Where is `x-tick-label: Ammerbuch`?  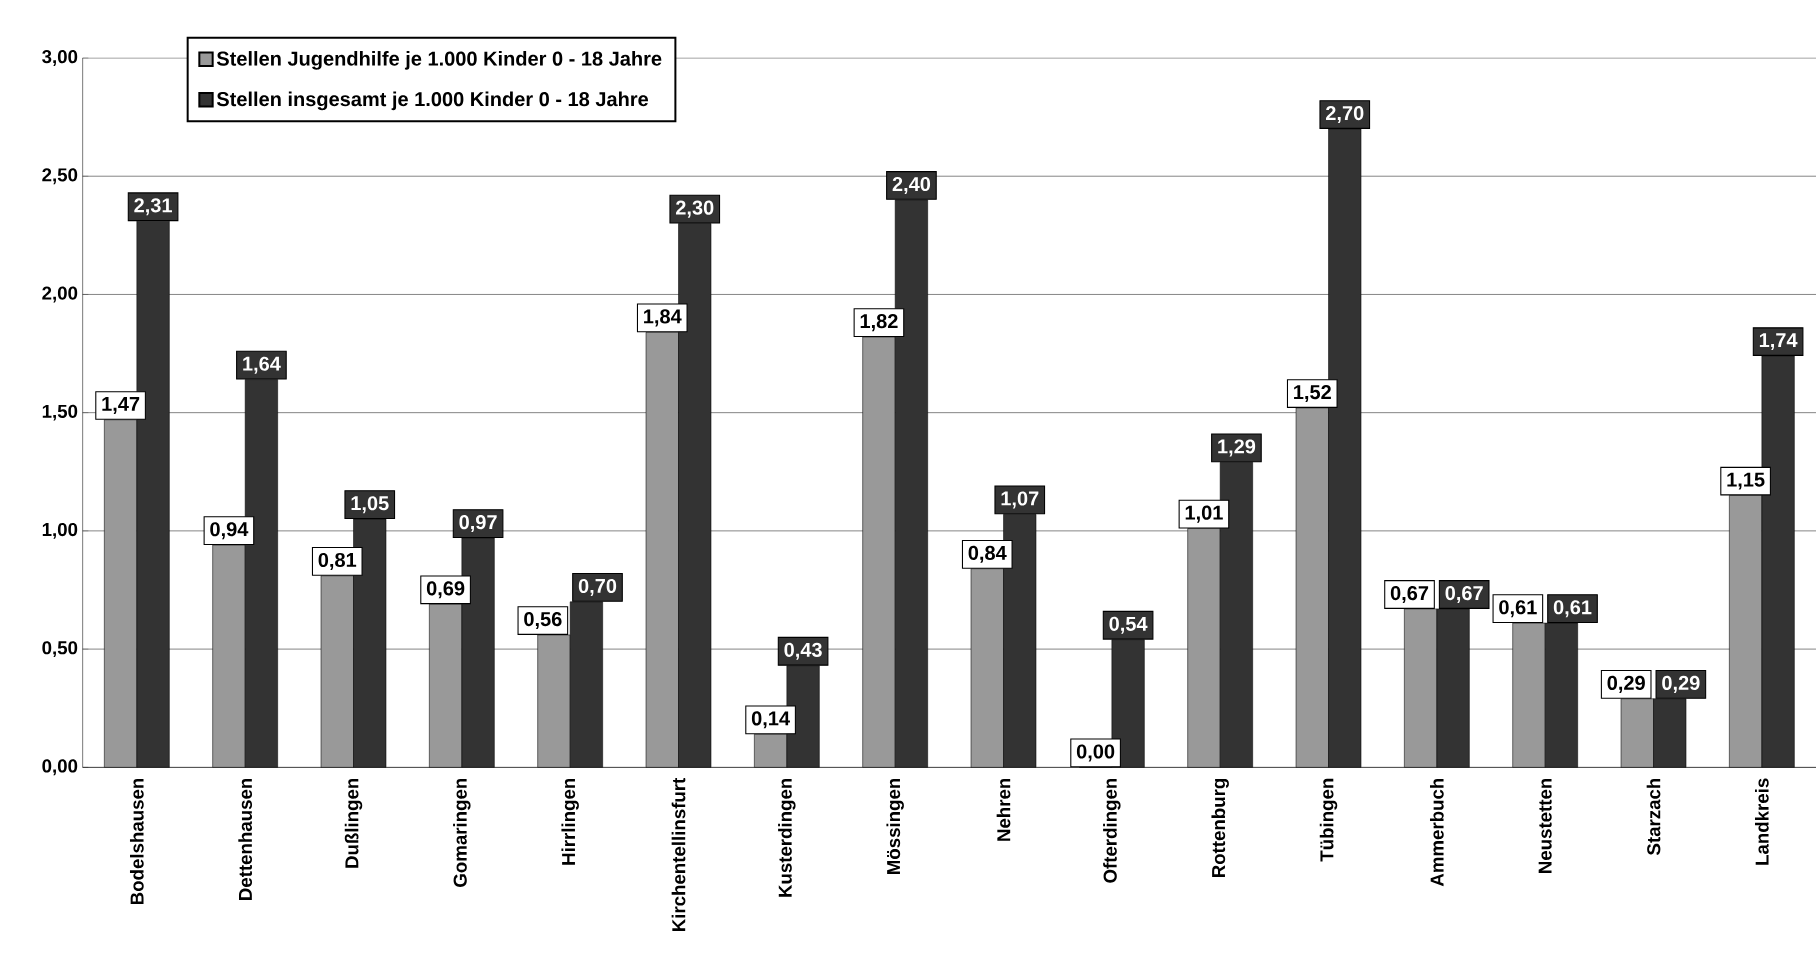
x-tick-label: Ammerbuch is located at coordinates (1436, 832).